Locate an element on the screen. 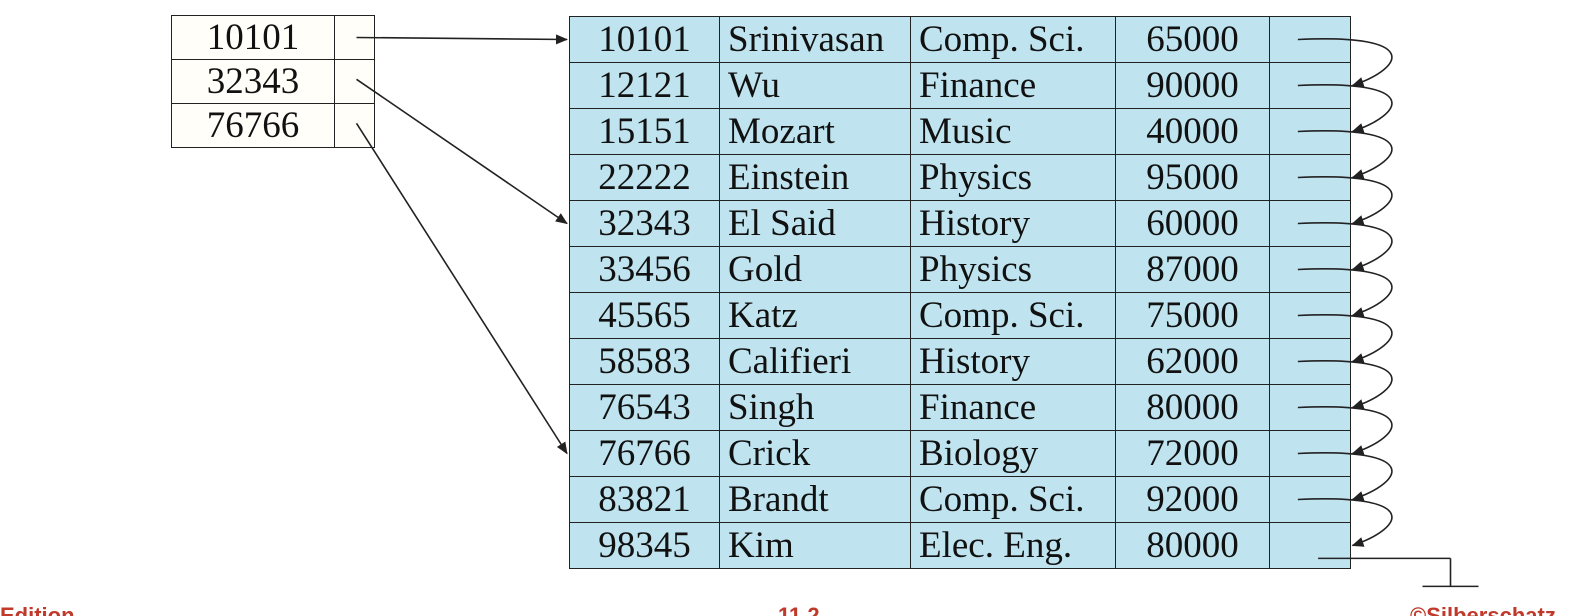  record-row: 58583 Califieri History 62000 is located at coordinates (960, 361).